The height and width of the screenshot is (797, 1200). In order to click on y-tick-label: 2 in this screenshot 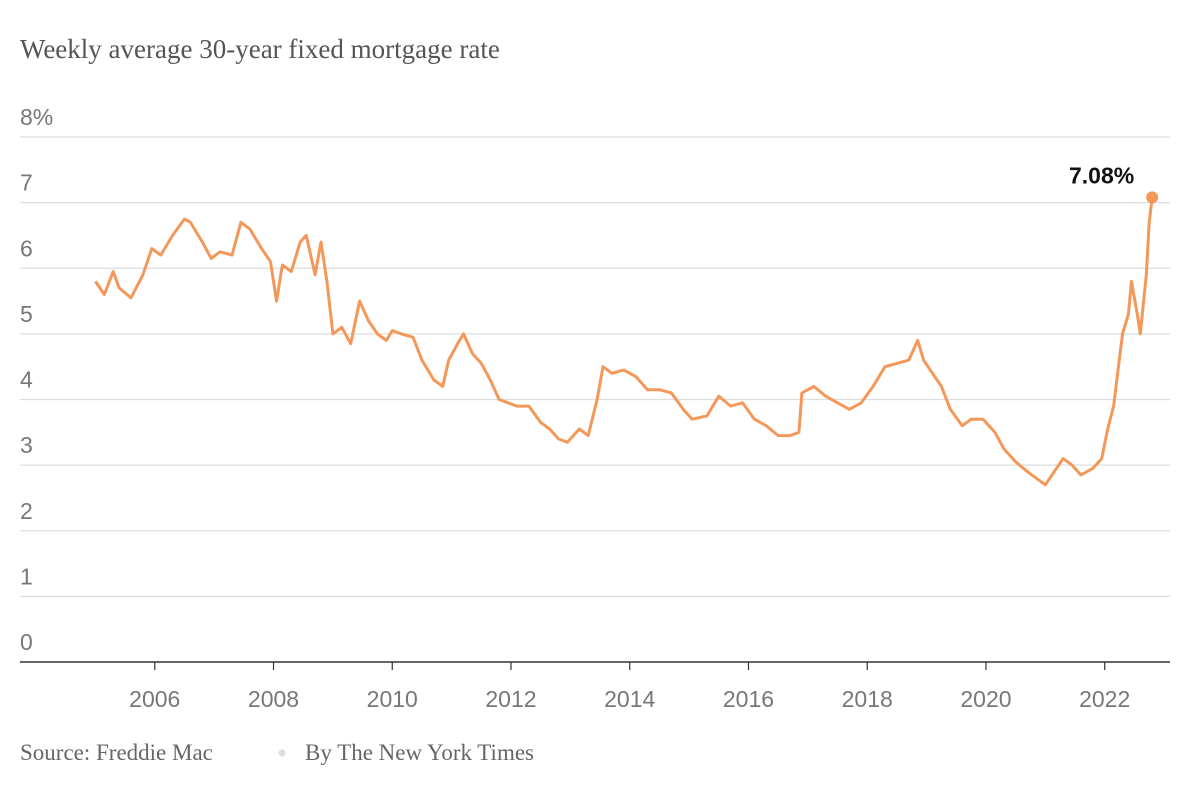, I will do `click(26, 511)`.